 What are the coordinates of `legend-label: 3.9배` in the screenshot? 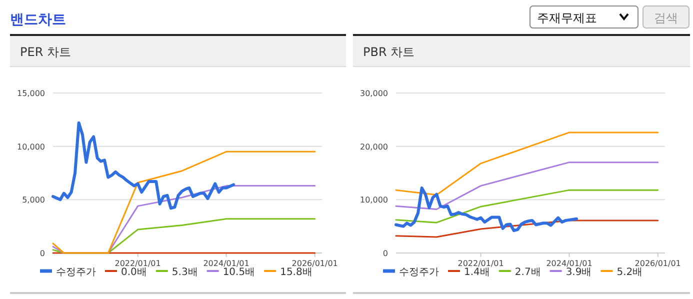 It's located at (579, 272).